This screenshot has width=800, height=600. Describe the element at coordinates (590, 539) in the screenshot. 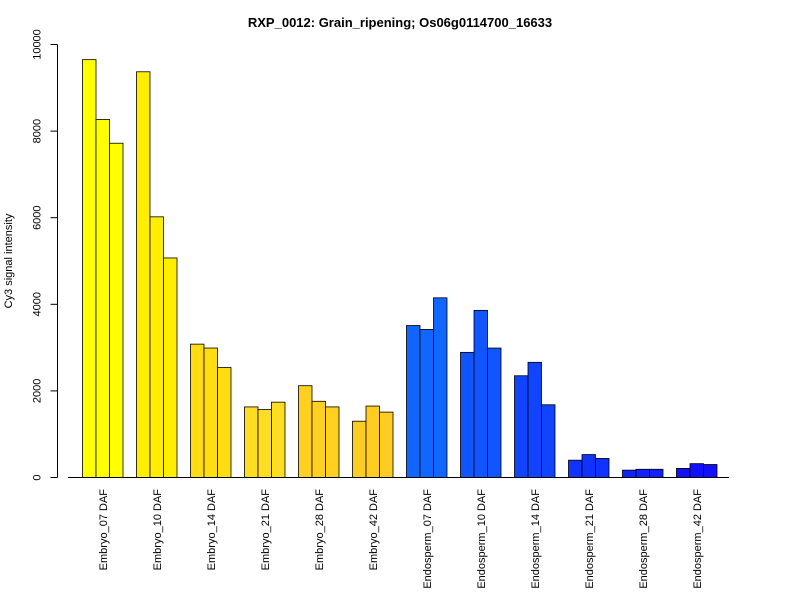

I see `x-category-label: Endosperm_21 DAF` at that location.